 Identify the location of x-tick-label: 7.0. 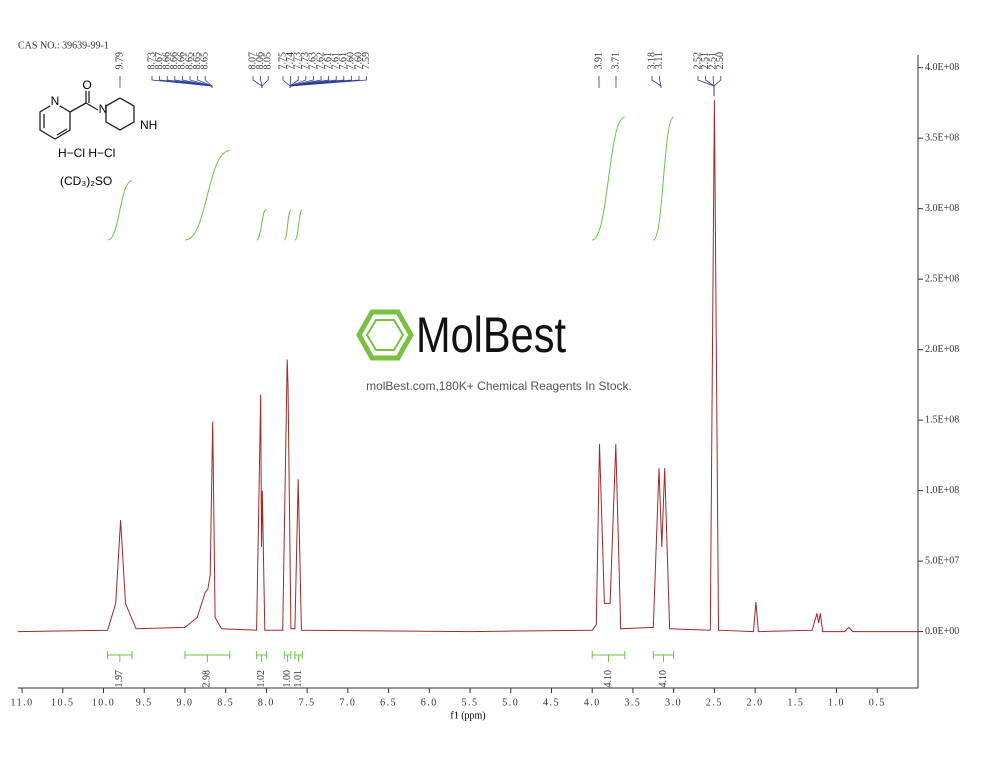
(347, 702).